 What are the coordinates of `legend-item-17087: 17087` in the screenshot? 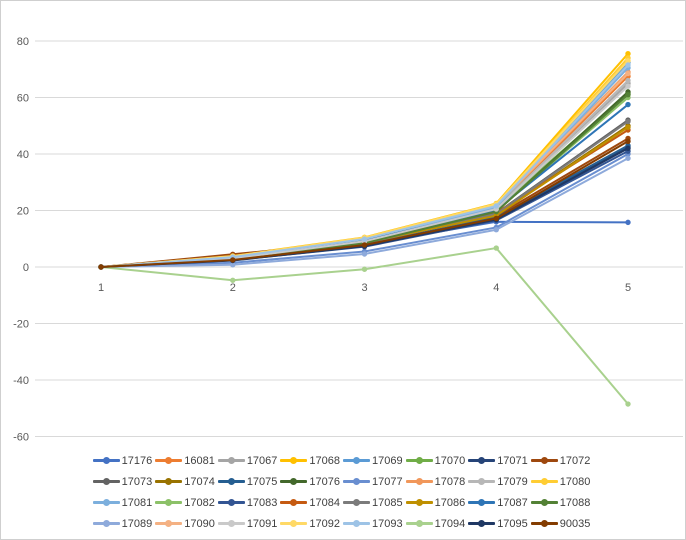 It's located at (499, 502).